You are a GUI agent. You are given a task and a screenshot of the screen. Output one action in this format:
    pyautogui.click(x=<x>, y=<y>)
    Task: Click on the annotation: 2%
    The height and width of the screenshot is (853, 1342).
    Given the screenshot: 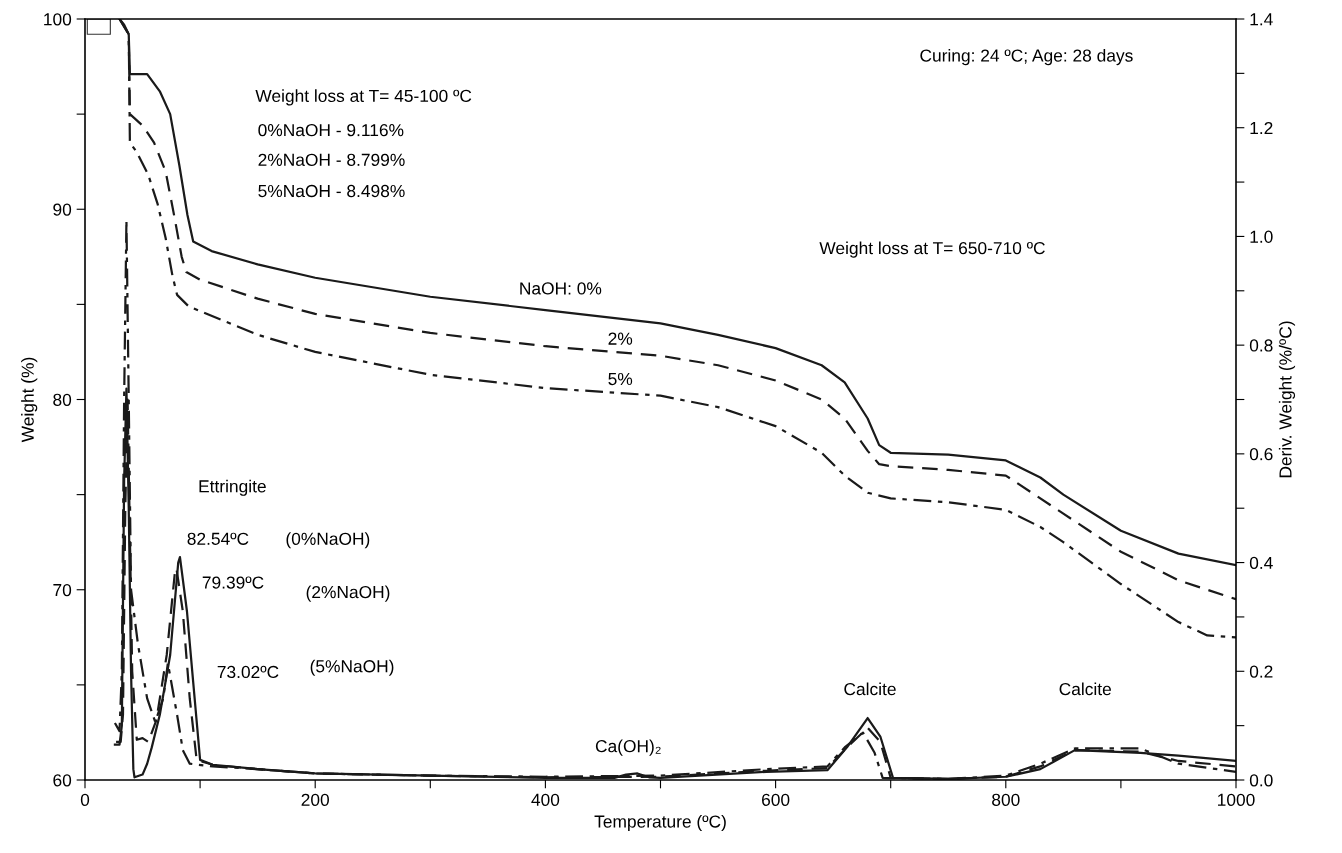 What is the action you would take?
    pyautogui.click(x=620, y=338)
    